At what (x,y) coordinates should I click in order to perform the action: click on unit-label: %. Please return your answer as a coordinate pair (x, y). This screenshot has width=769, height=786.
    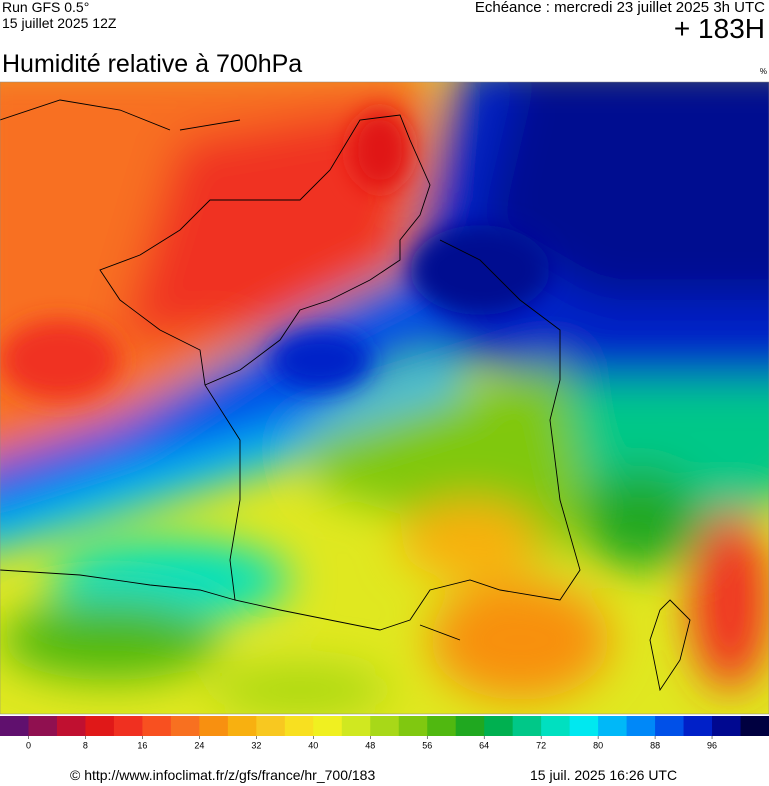
    Looking at the image, I should click on (763, 71).